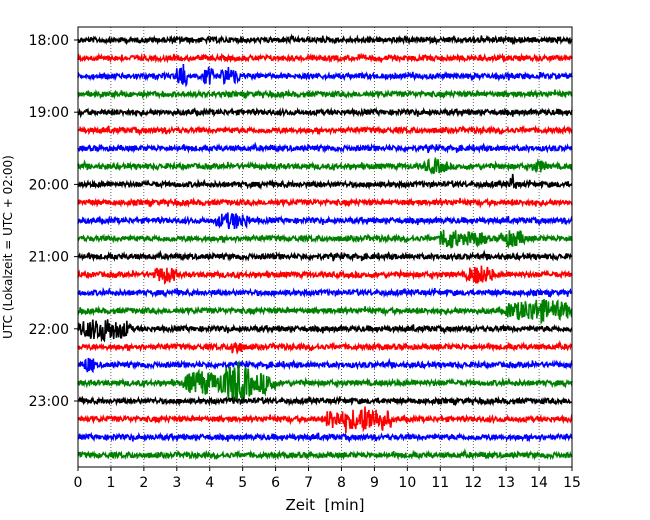 This screenshot has width=650, height=520. Describe the element at coordinates (325, 130) in the screenshot. I see `trace-1915` at that location.